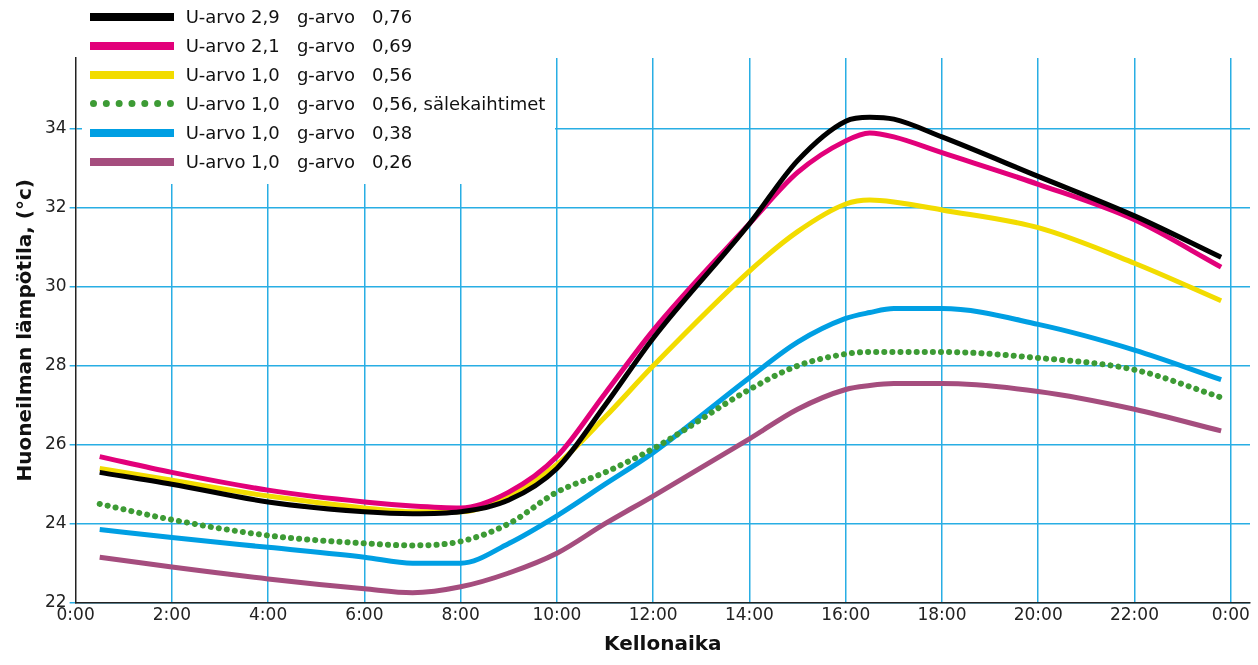  Describe the element at coordinates (55, 285) in the screenshot. I see `y-tick-label: 30` at that location.